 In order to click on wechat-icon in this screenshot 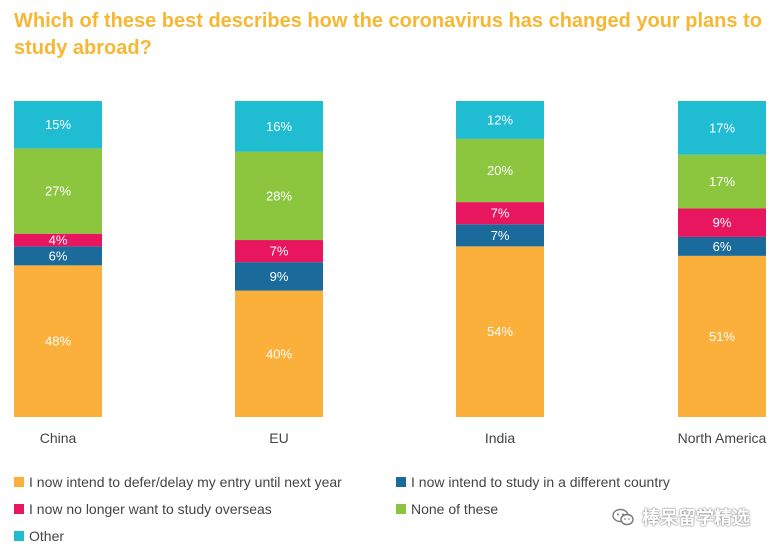, I will do `click(623, 517)`.